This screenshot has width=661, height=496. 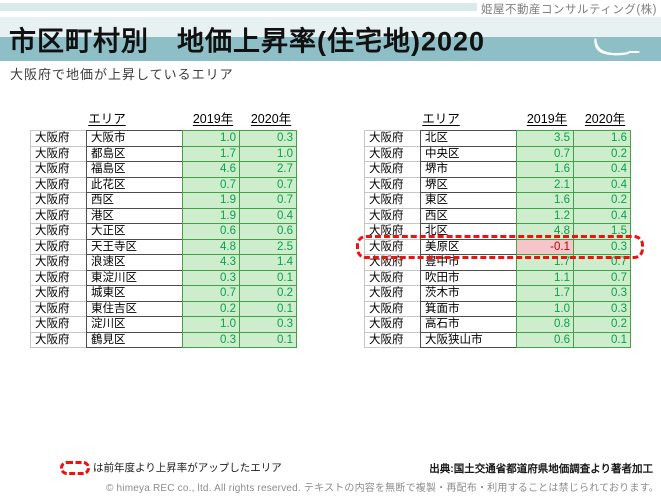 What do you see at coordinates (468, 169) in the screenshot?
I see `municipality-cell: 堺市` at bounding box center [468, 169].